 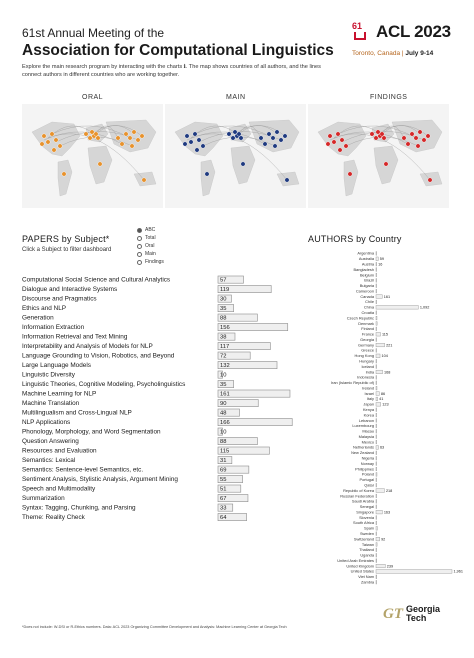 What do you see at coordinates (369, 301) in the screenshot?
I see `country-label: Chile` at bounding box center [369, 301].